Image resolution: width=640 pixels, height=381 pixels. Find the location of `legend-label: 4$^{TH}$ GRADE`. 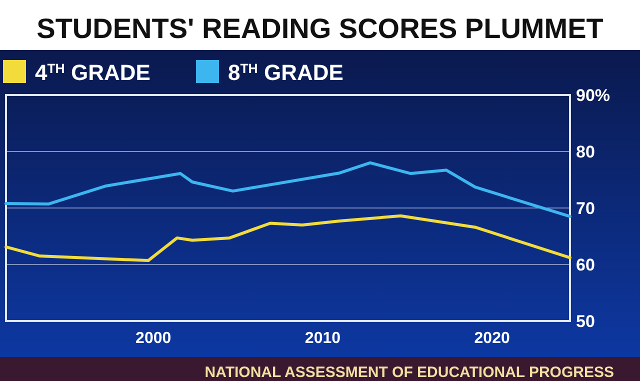

legend-label: 4$^{TH}$ GRADE is located at coordinates (92, 72).